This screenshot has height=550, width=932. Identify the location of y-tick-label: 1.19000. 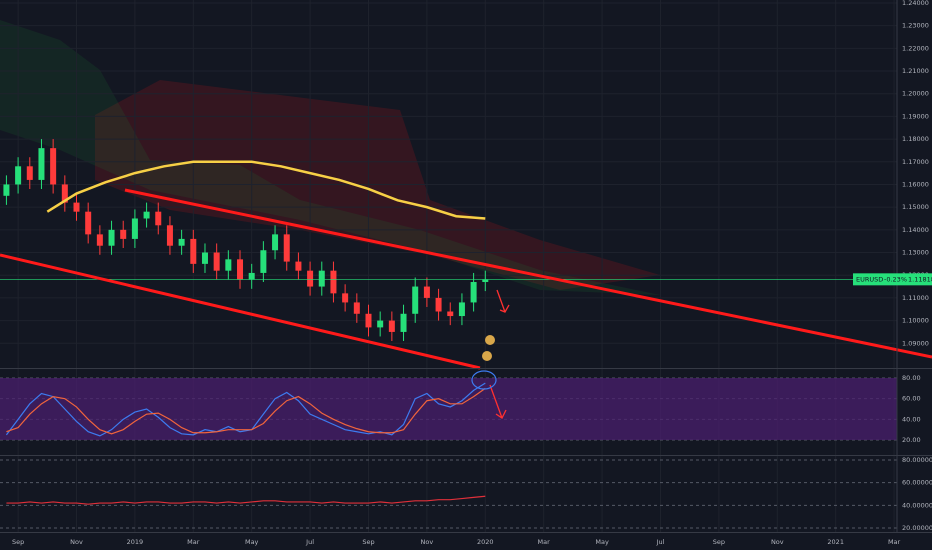
(915, 116).